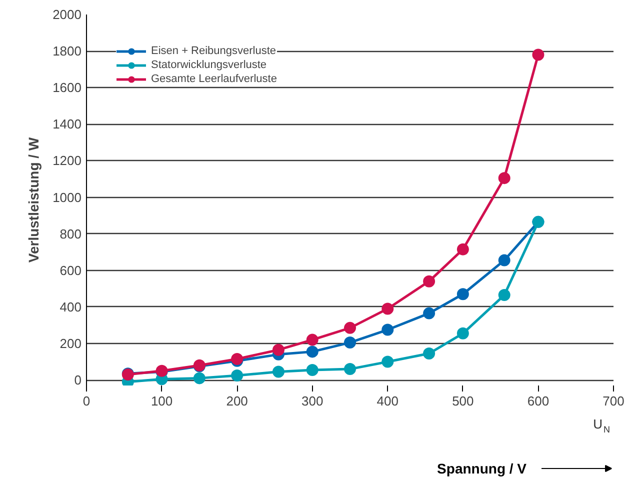  What do you see at coordinates (214, 79) in the screenshot?
I see `legend-label: Gesamte Leerlaufverluste` at bounding box center [214, 79].